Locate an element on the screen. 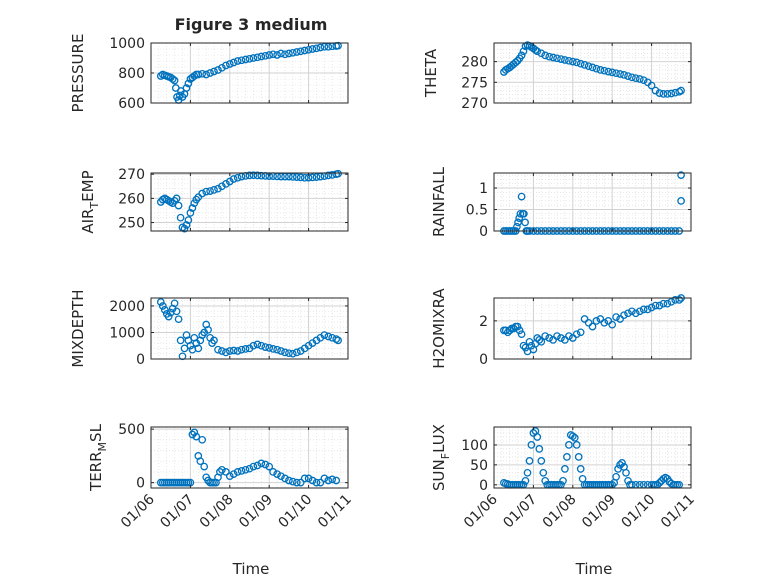  y-axis-label: AIRTEMP is located at coordinates (90, 201).